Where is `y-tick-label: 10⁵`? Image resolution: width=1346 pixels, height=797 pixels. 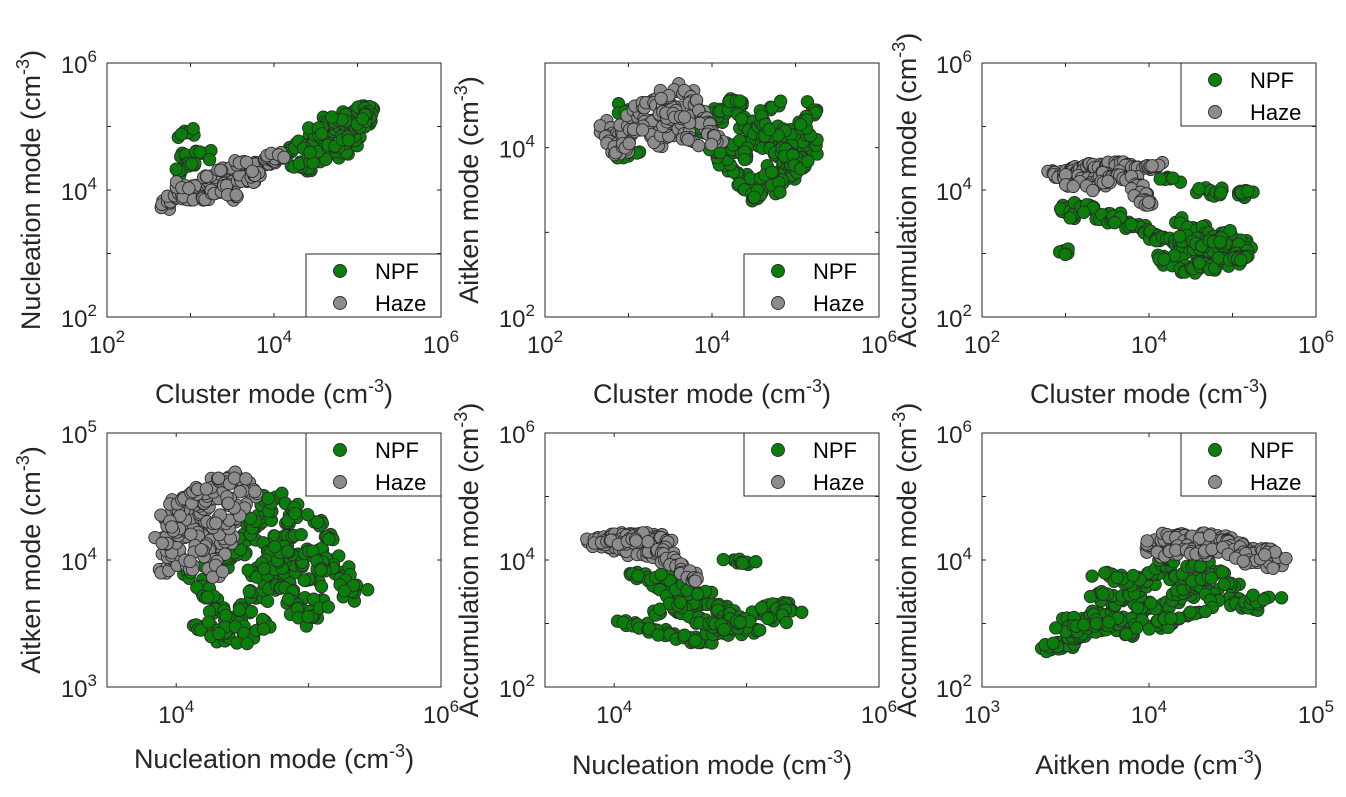 y-tick-label: 10⁵ is located at coordinates (79, 433).